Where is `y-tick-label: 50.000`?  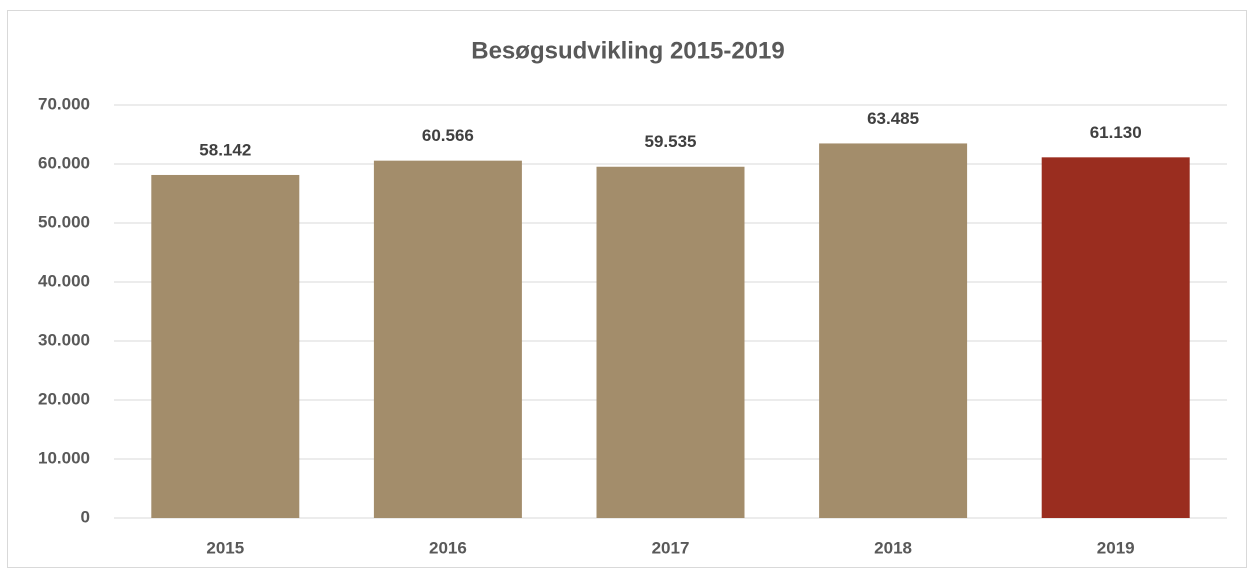
y-tick-label: 50.000 is located at coordinates (64, 221).